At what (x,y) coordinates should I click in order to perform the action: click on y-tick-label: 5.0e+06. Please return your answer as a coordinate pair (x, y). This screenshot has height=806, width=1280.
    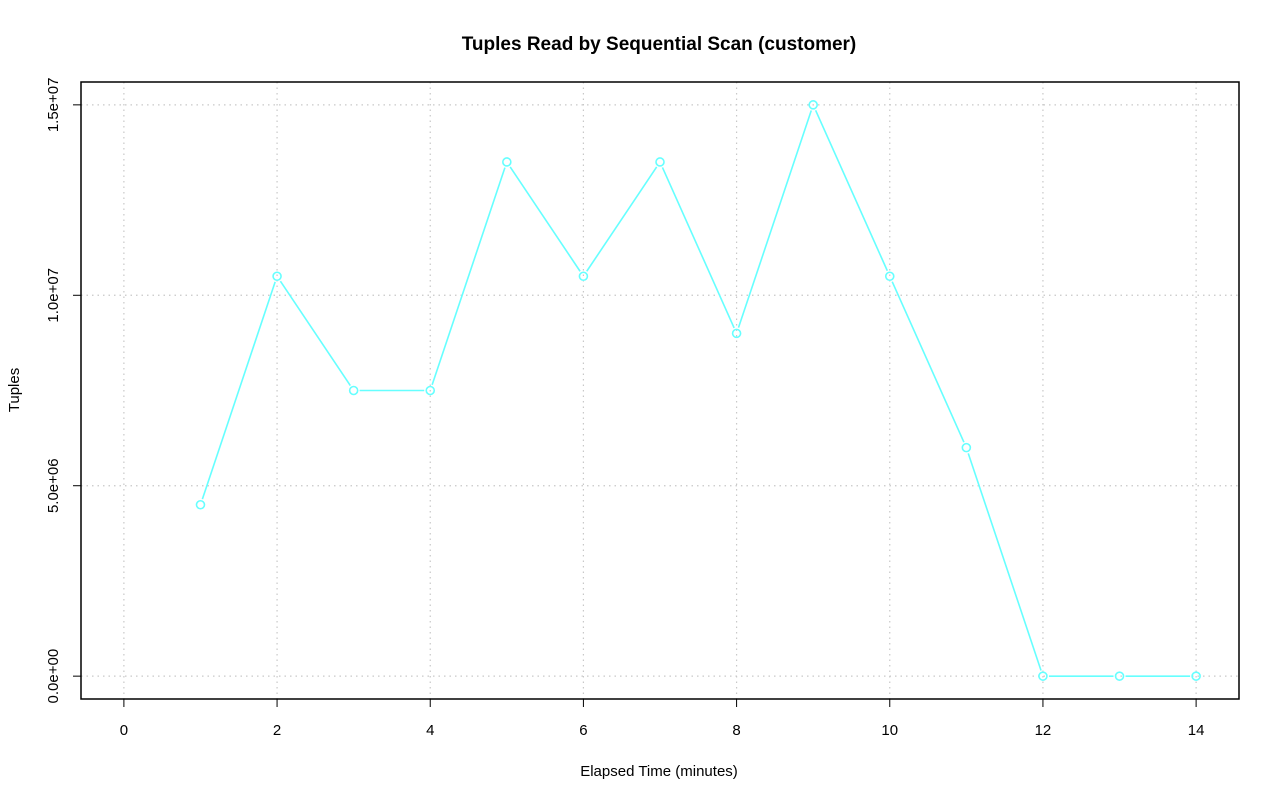
    Looking at the image, I should click on (53, 485).